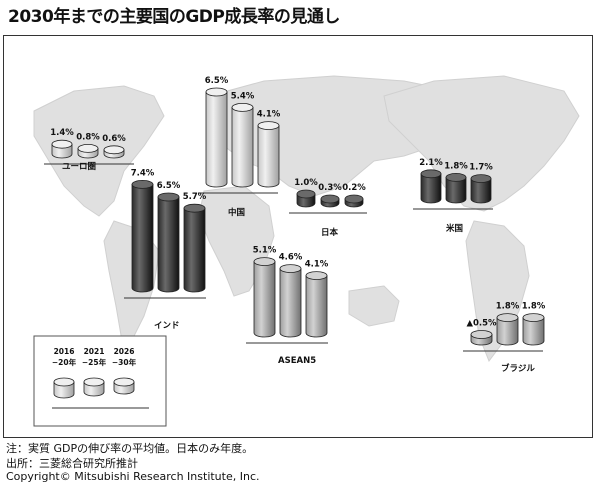 The image size is (600, 487). Describe the element at coordinates (330, 188) in the screenshot. I see `data-label-3-1: 0.3%` at that location.